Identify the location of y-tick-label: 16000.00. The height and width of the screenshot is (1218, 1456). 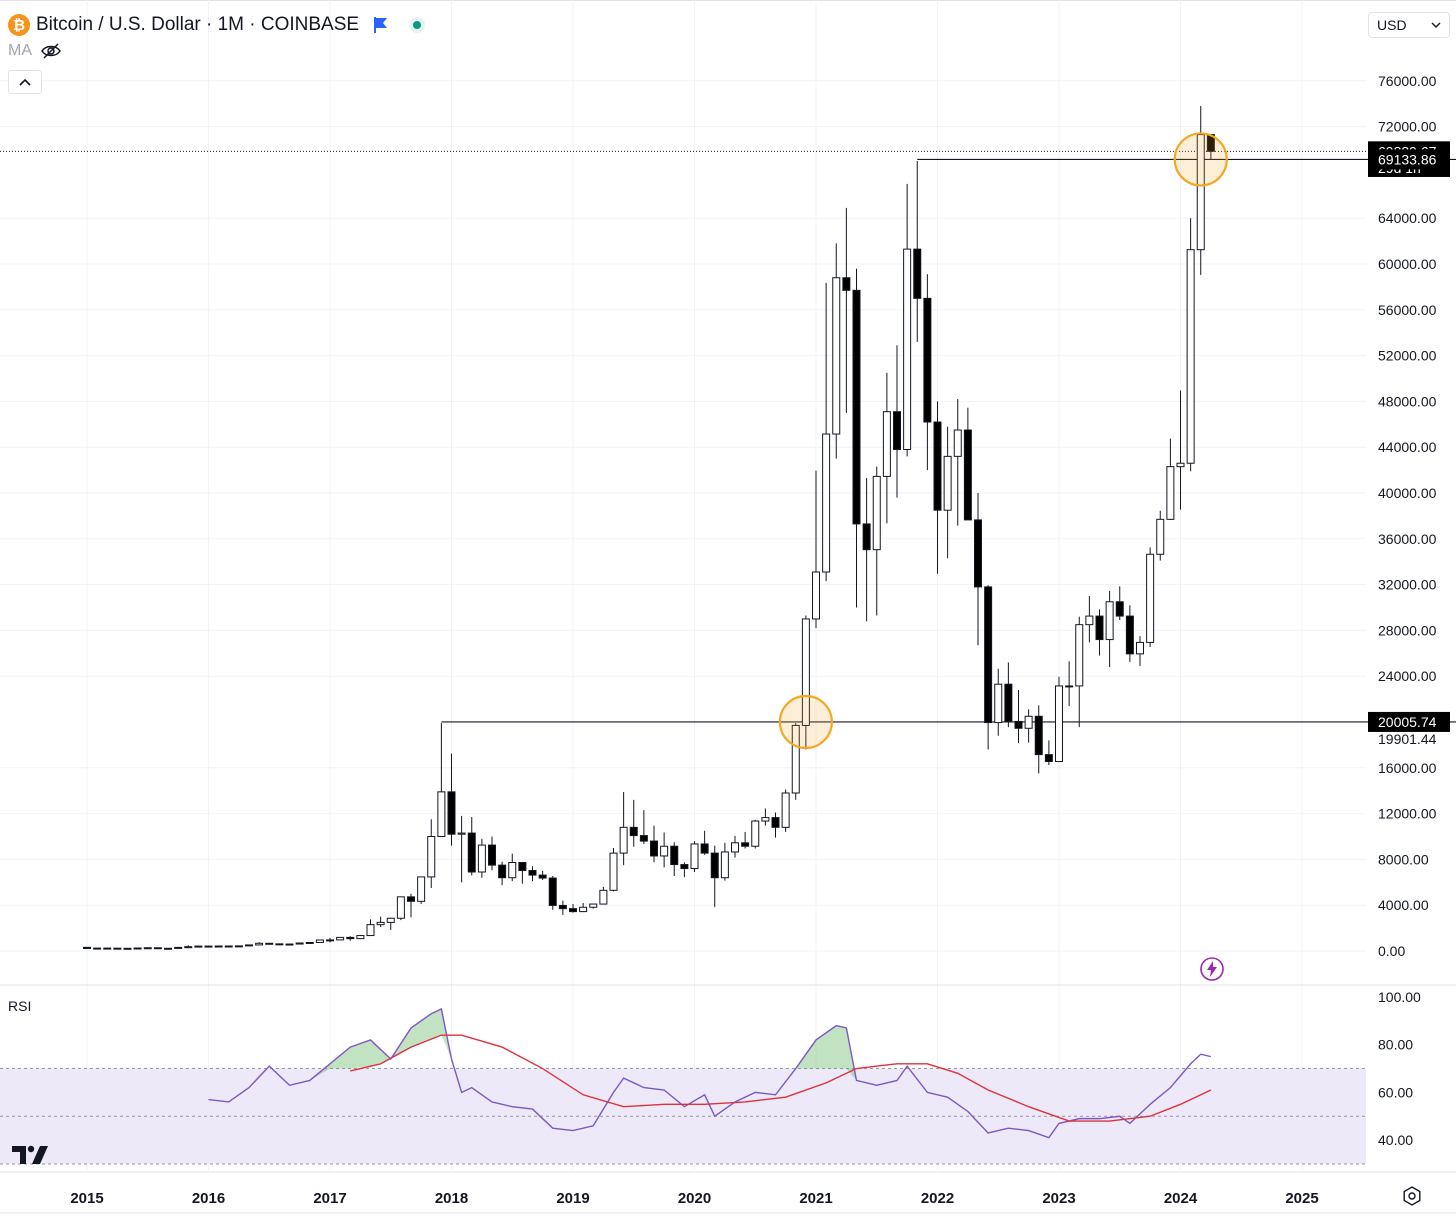
(1407, 768).